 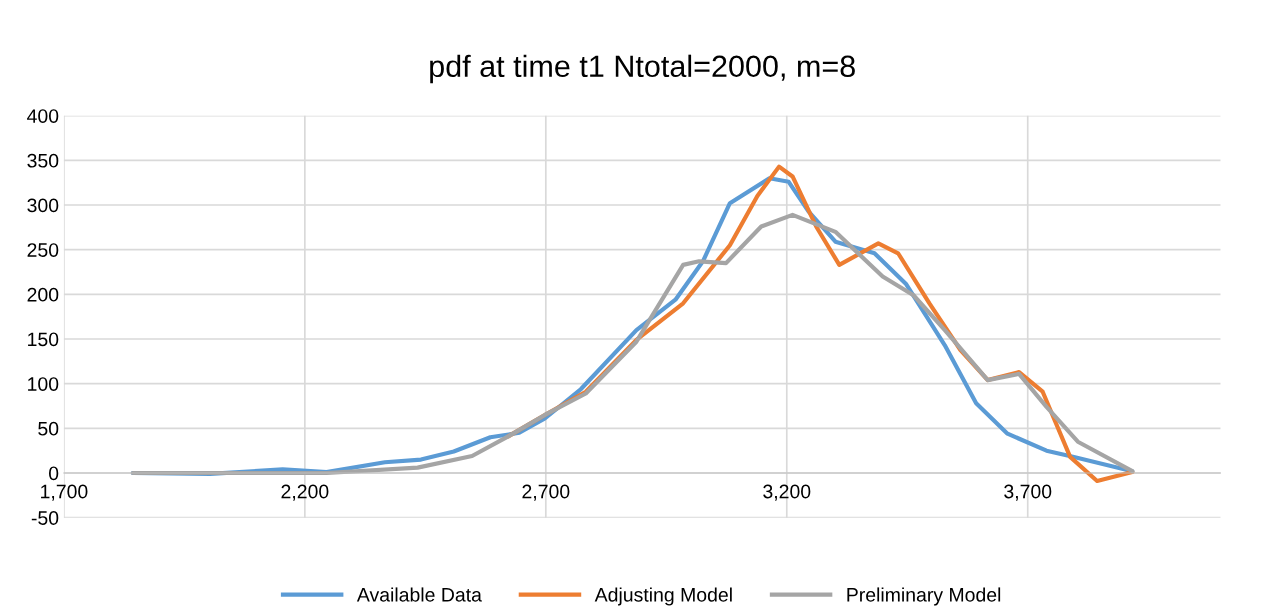 I want to click on y-tick-label: -50, so click(x=45, y=518).